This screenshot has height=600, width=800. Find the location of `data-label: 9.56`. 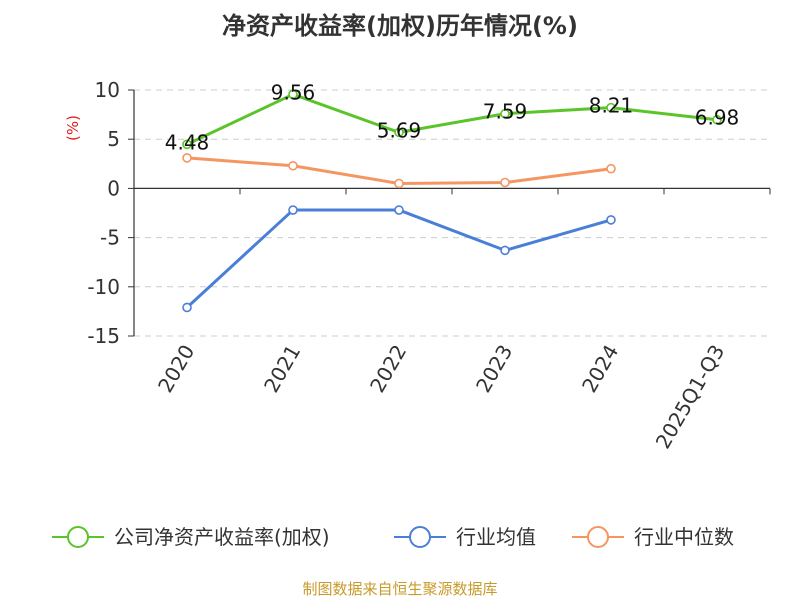

data-label: 9.56 is located at coordinates (293, 92).